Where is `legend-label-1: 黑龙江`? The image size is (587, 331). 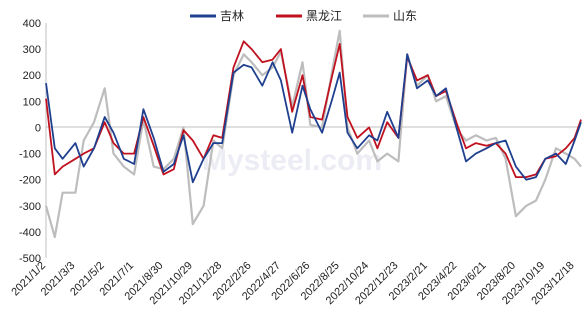 legend-label-1: 黑龙江 is located at coordinates (324, 16).